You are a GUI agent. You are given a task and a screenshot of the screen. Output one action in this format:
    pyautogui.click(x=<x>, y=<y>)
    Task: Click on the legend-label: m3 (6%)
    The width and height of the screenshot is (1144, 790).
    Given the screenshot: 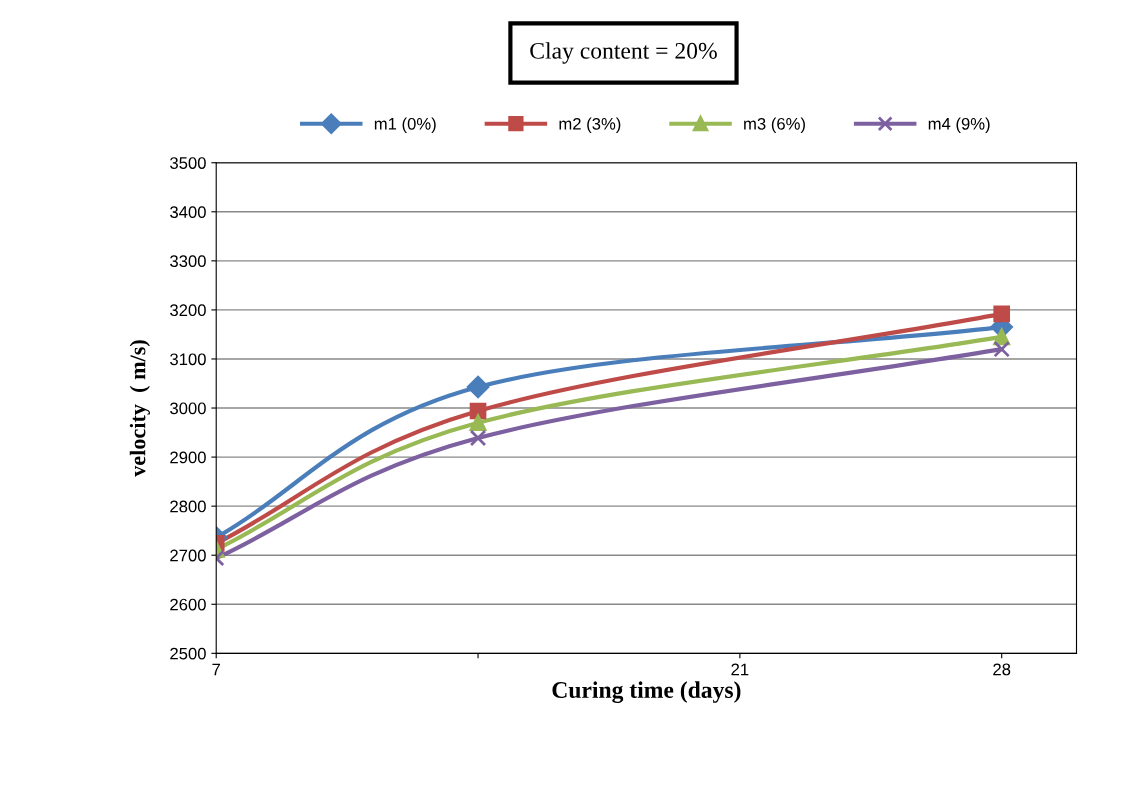 What is the action you would take?
    pyautogui.click(x=774, y=125)
    